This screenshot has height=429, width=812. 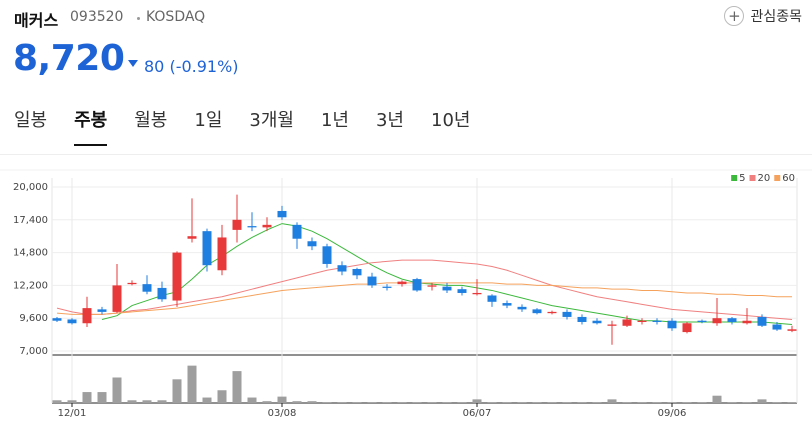 What do you see at coordinates (36, 20) in the screenshot?
I see `stock-name: 매커스` at bounding box center [36, 20].